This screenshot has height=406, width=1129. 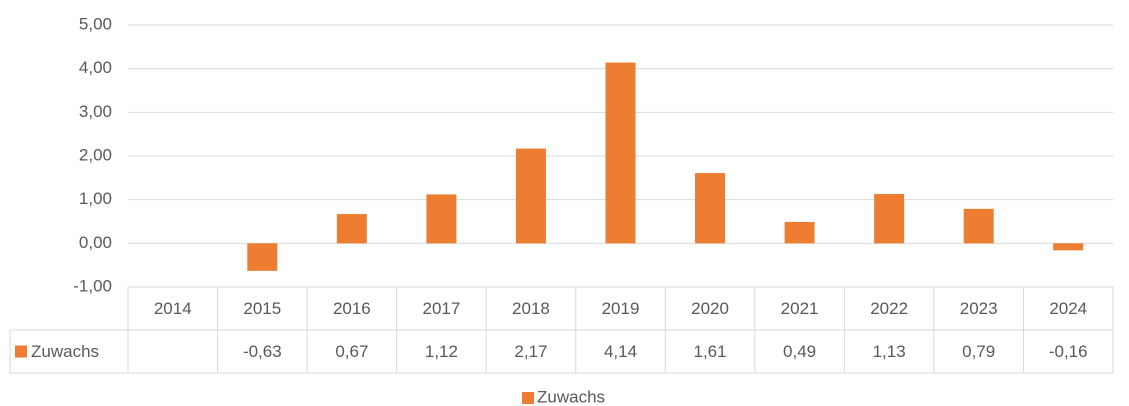 I want to click on x-tick-label: 2024, so click(x=1068, y=308).